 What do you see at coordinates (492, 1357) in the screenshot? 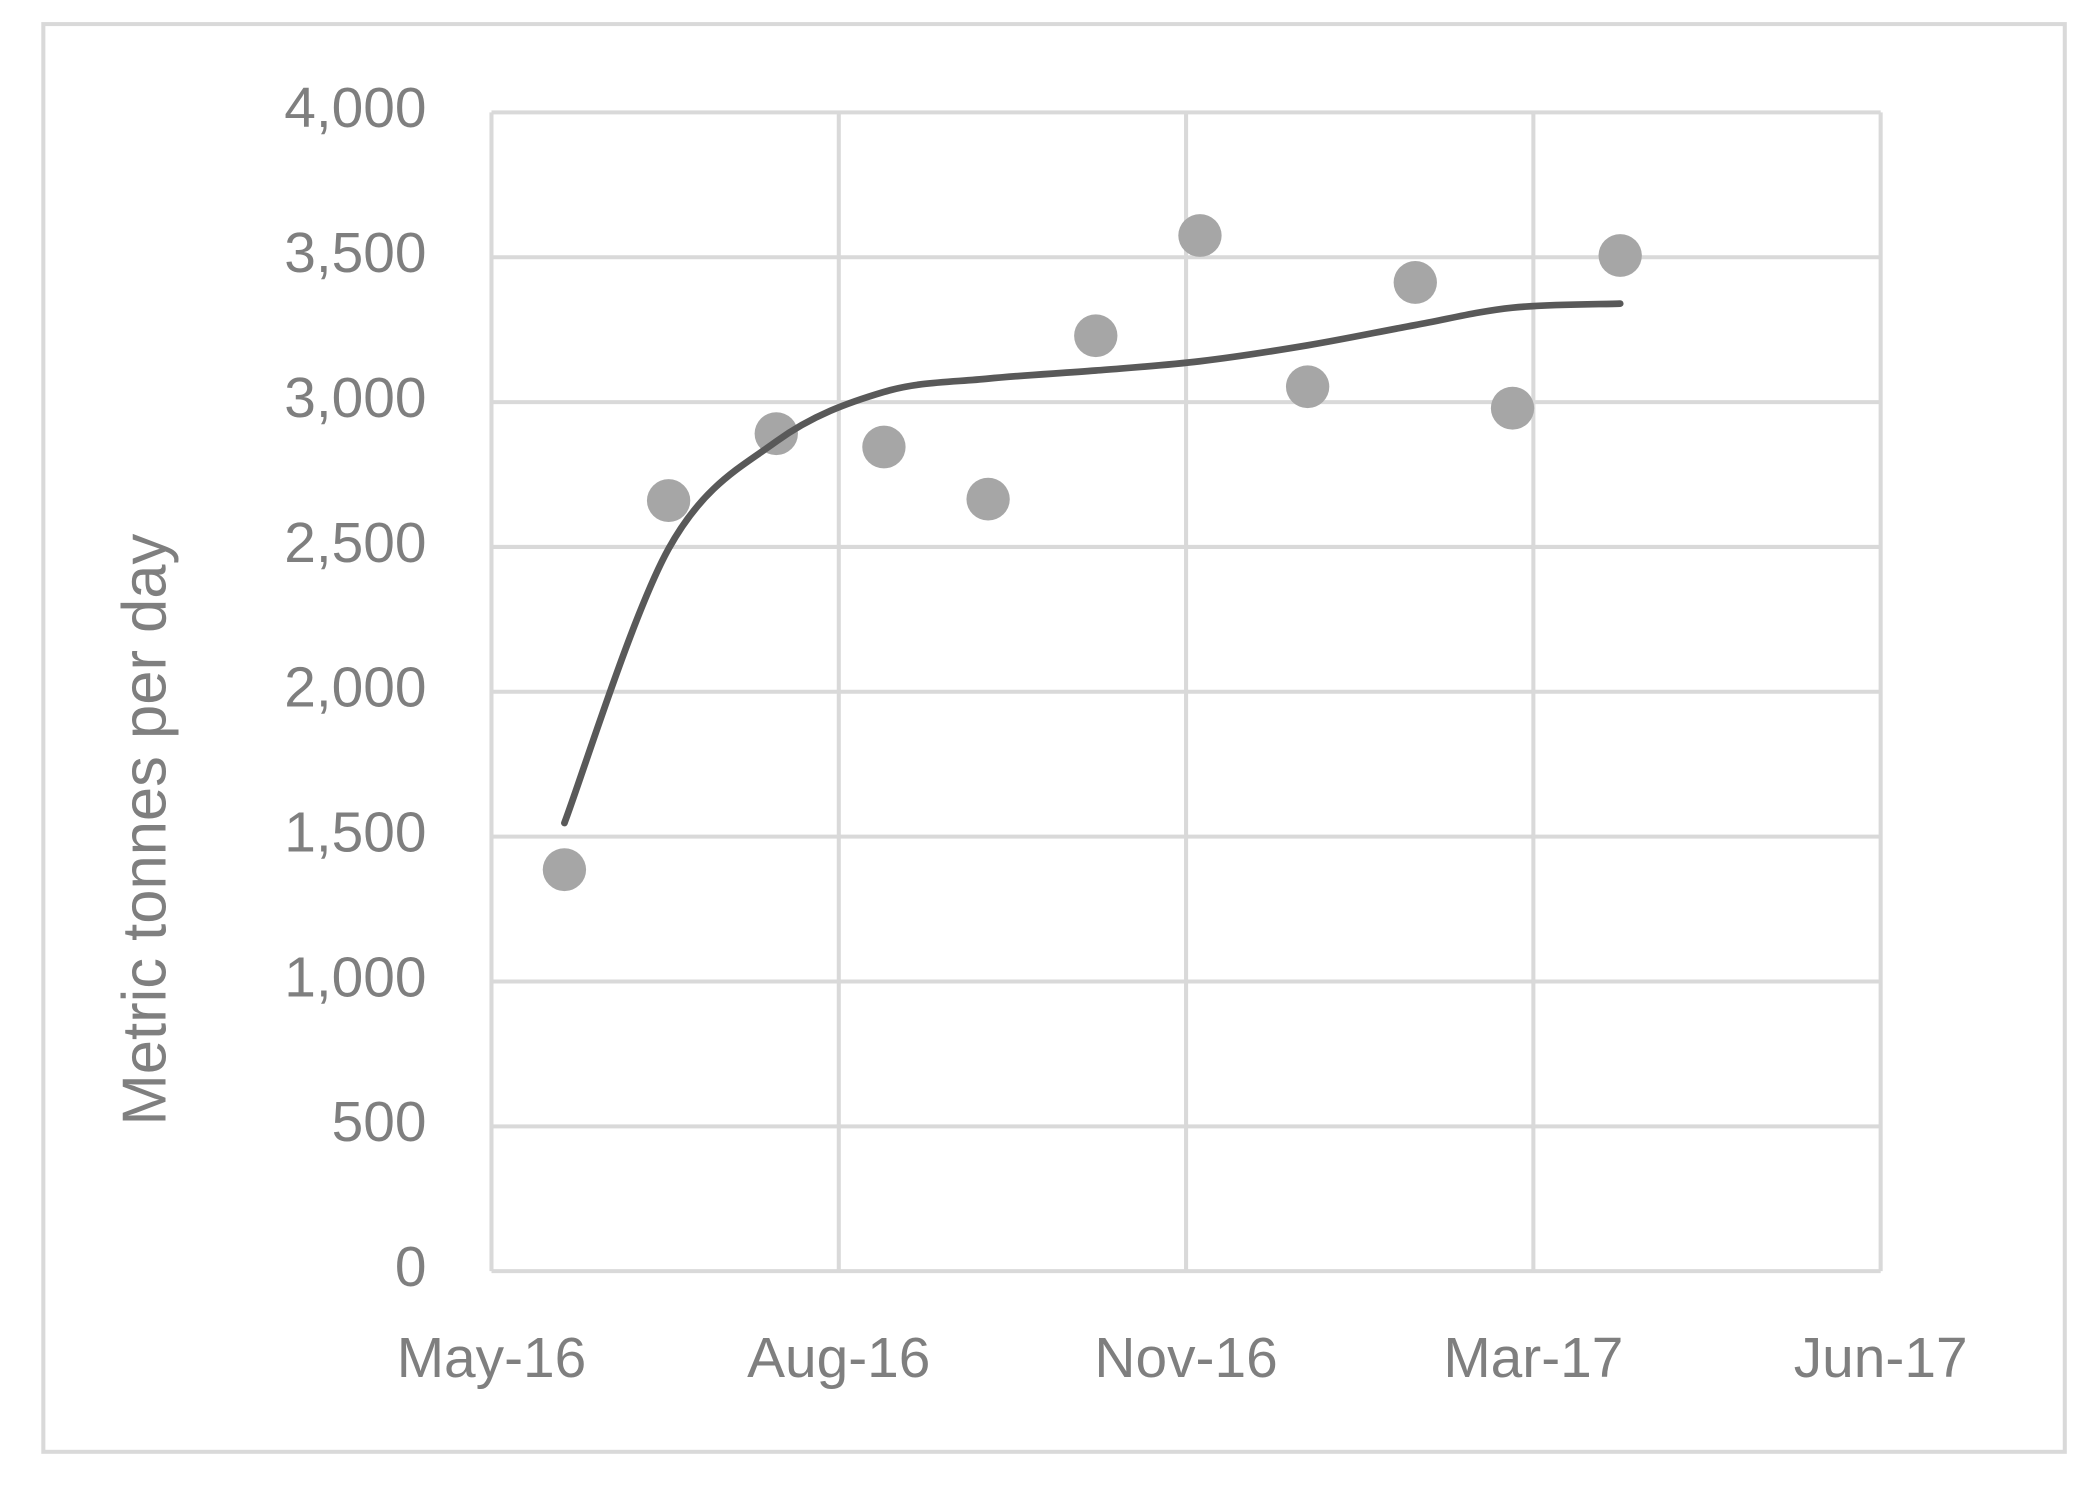
I see `x-tick-label: May-16` at bounding box center [492, 1357].